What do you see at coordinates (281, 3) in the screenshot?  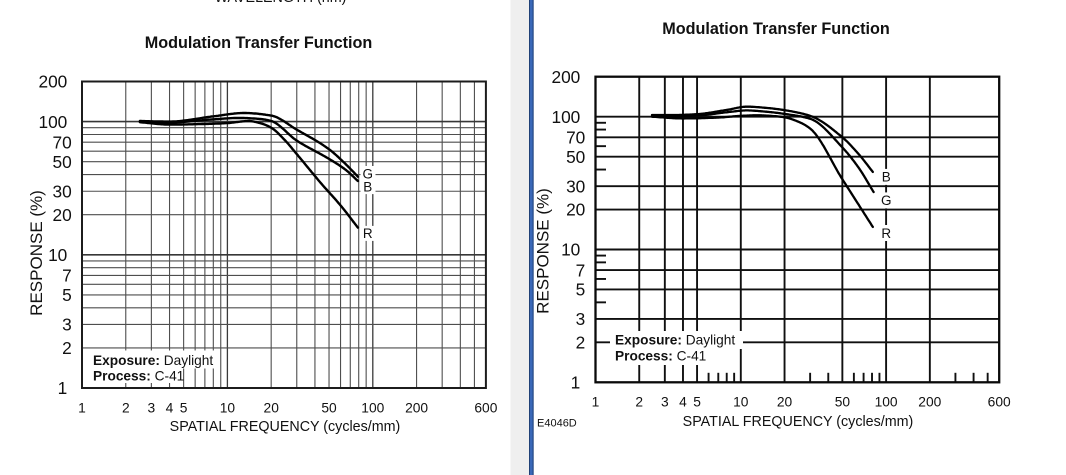 I see `svg-text: WAVELENGTH (nm)` at bounding box center [281, 3].